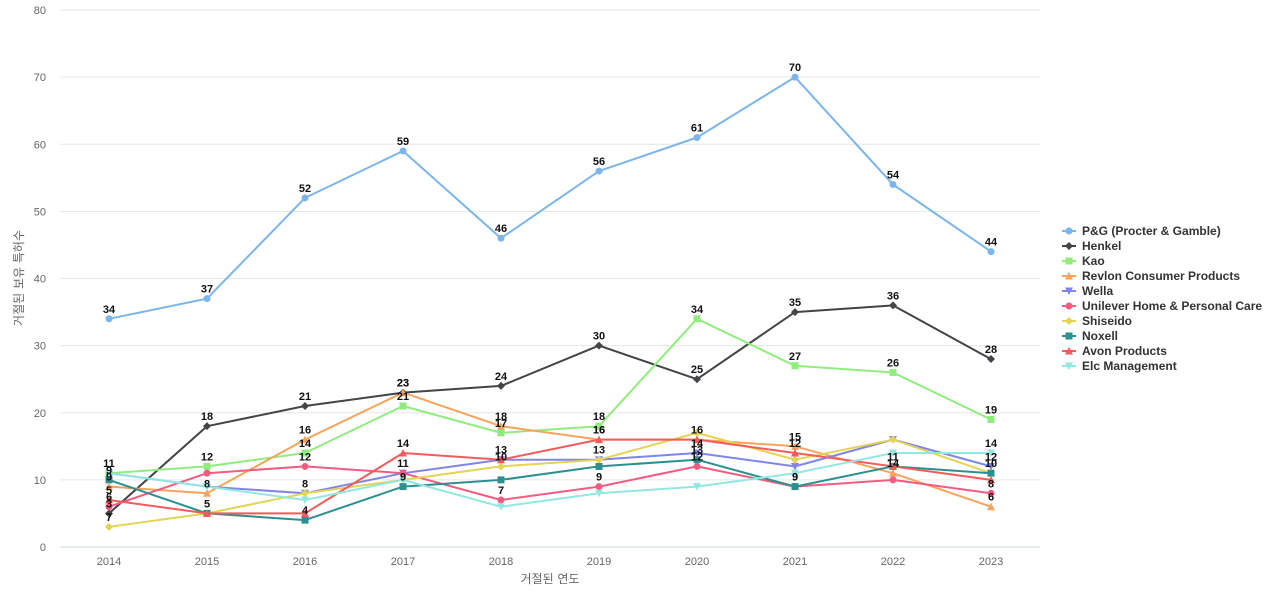 This screenshot has height=600, width=1280. Describe the element at coordinates (1172, 306) in the screenshot. I see `legend-label: Unilever Home & Personal Care` at that location.